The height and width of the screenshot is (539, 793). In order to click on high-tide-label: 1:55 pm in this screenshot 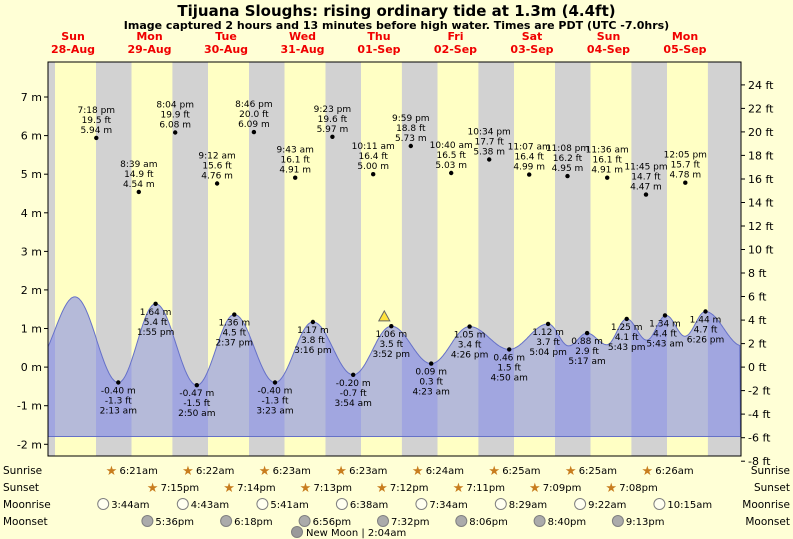, I will do `click(156, 333)`.